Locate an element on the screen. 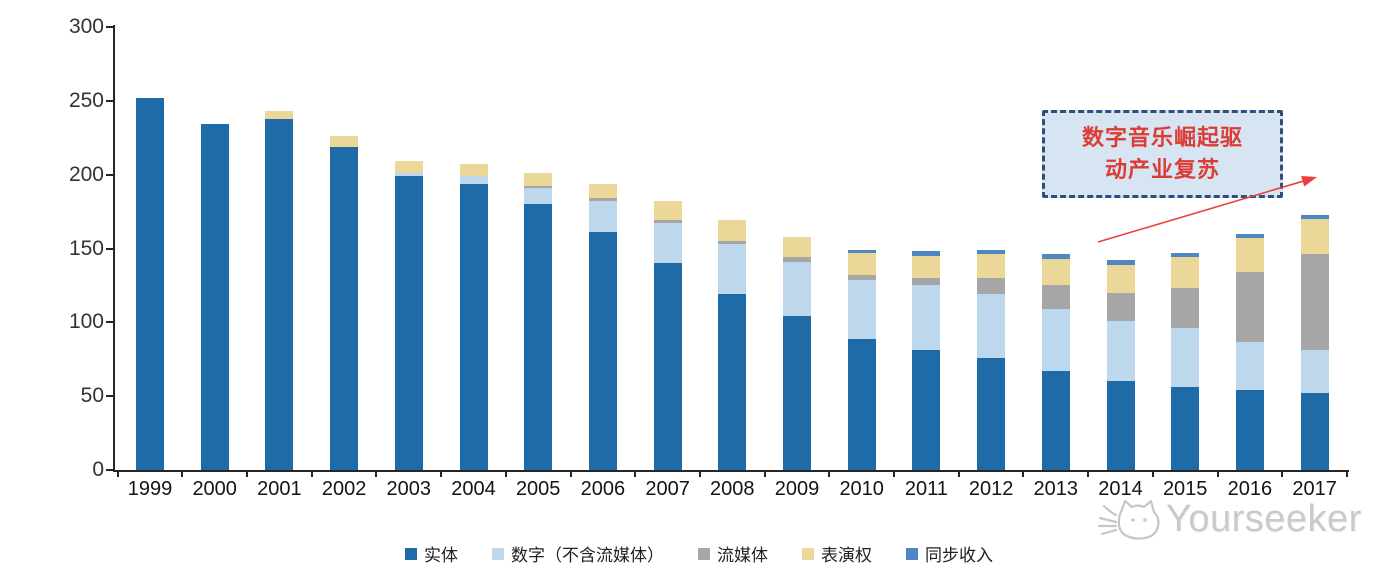 This screenshot has width=1398, height=582. legend-label: 同步收入 is located at coordinates (959, 555).